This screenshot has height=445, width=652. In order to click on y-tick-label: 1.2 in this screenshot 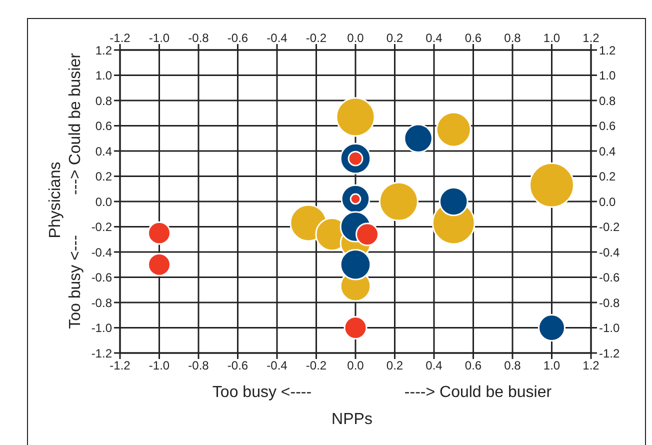, I will do `click(103, 50)`.